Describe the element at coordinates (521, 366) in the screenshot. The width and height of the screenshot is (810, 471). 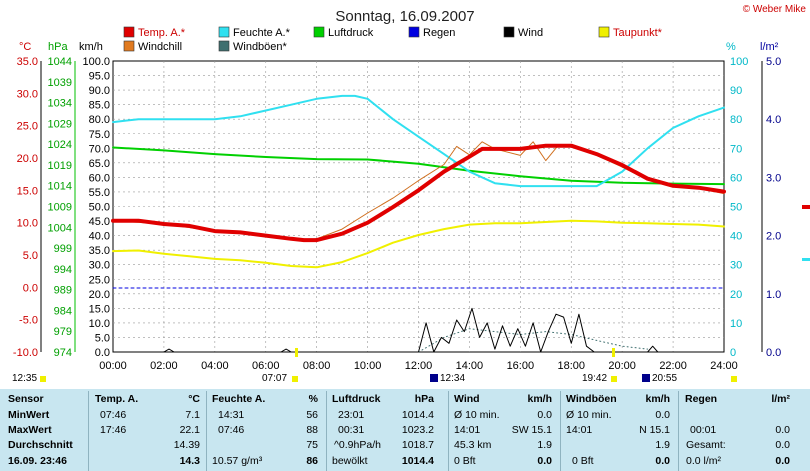
I see `time-tick-label: 16:00` at that location.